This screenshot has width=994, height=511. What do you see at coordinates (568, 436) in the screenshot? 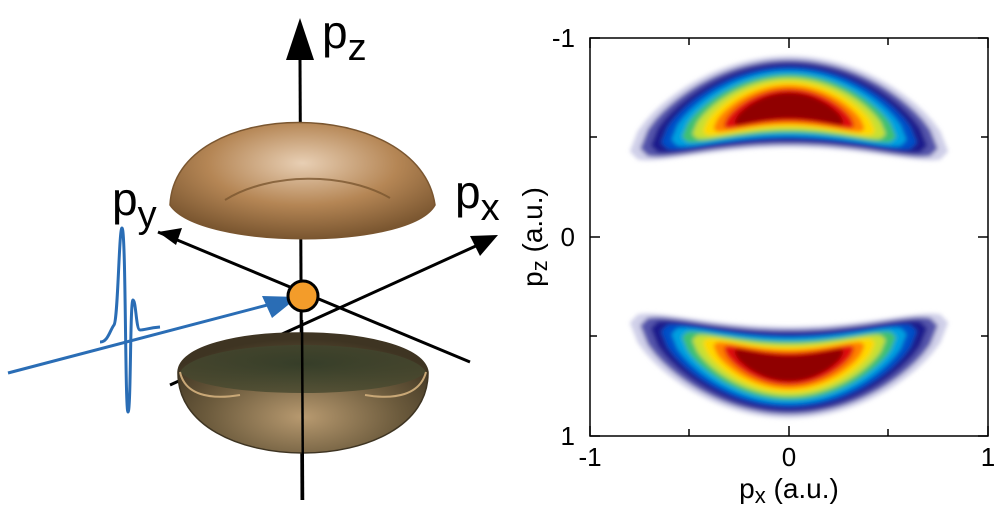
I see `y-tick-label: 1` at bounding box center [568, 436].